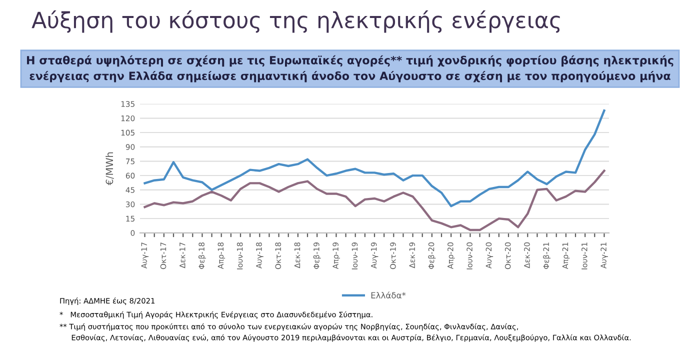 This screenshot has height=344, width=700. I want to click on chart-subtitle: Η σταθερά υψηλότερη σε σχέση με τις Ευρωπαϊκές αγορές** τιμή χονδρικής φορτίου βάσης ηλεκτρικής ενέργειας στην Ελλάδα σημείωσε σημαντική άνοδο τον Αύγουστο σε σχέση με τον προηγούμενο μήνα, so click(350, 68).